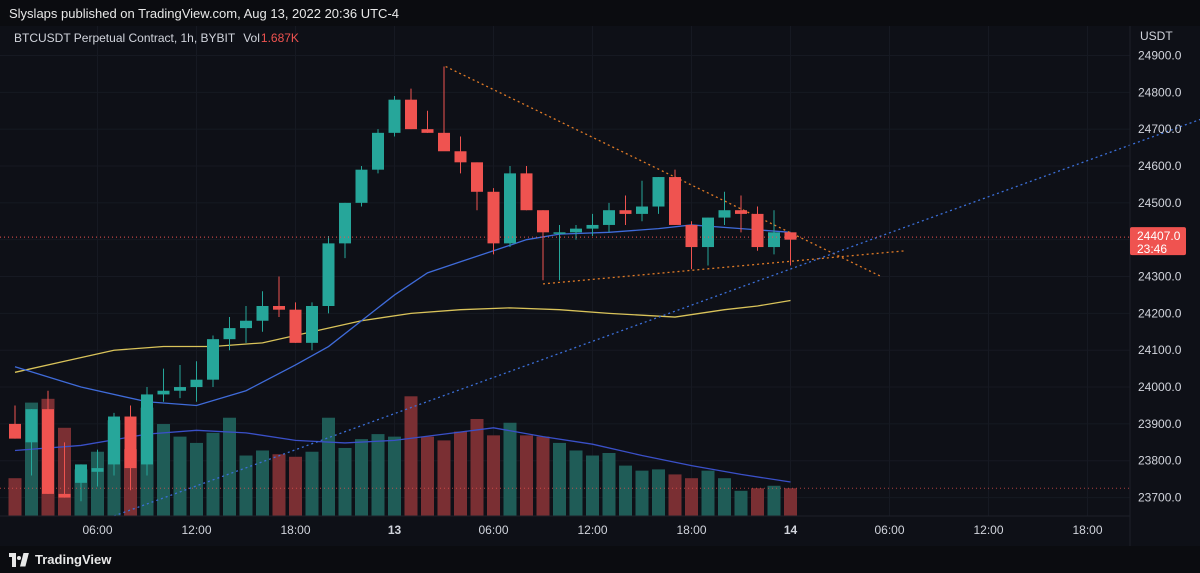  What do you see at coordinates (73, 559) in the screenshot?
I see `brand-name: TradingView` at bounding box center [73, 559].